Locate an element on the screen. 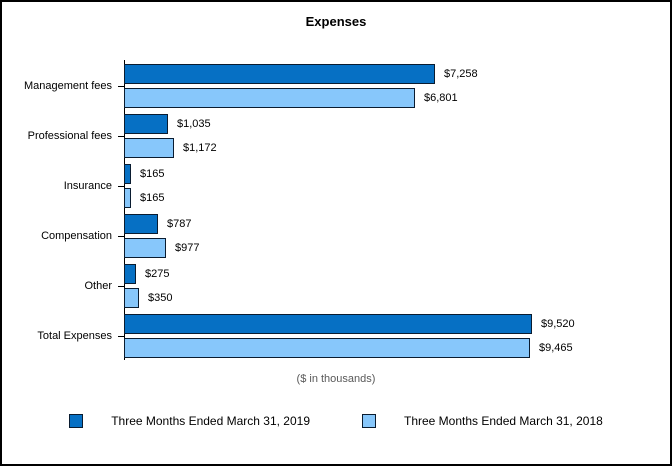  bar-value-label: $977 is located at coordinates (187, 248).